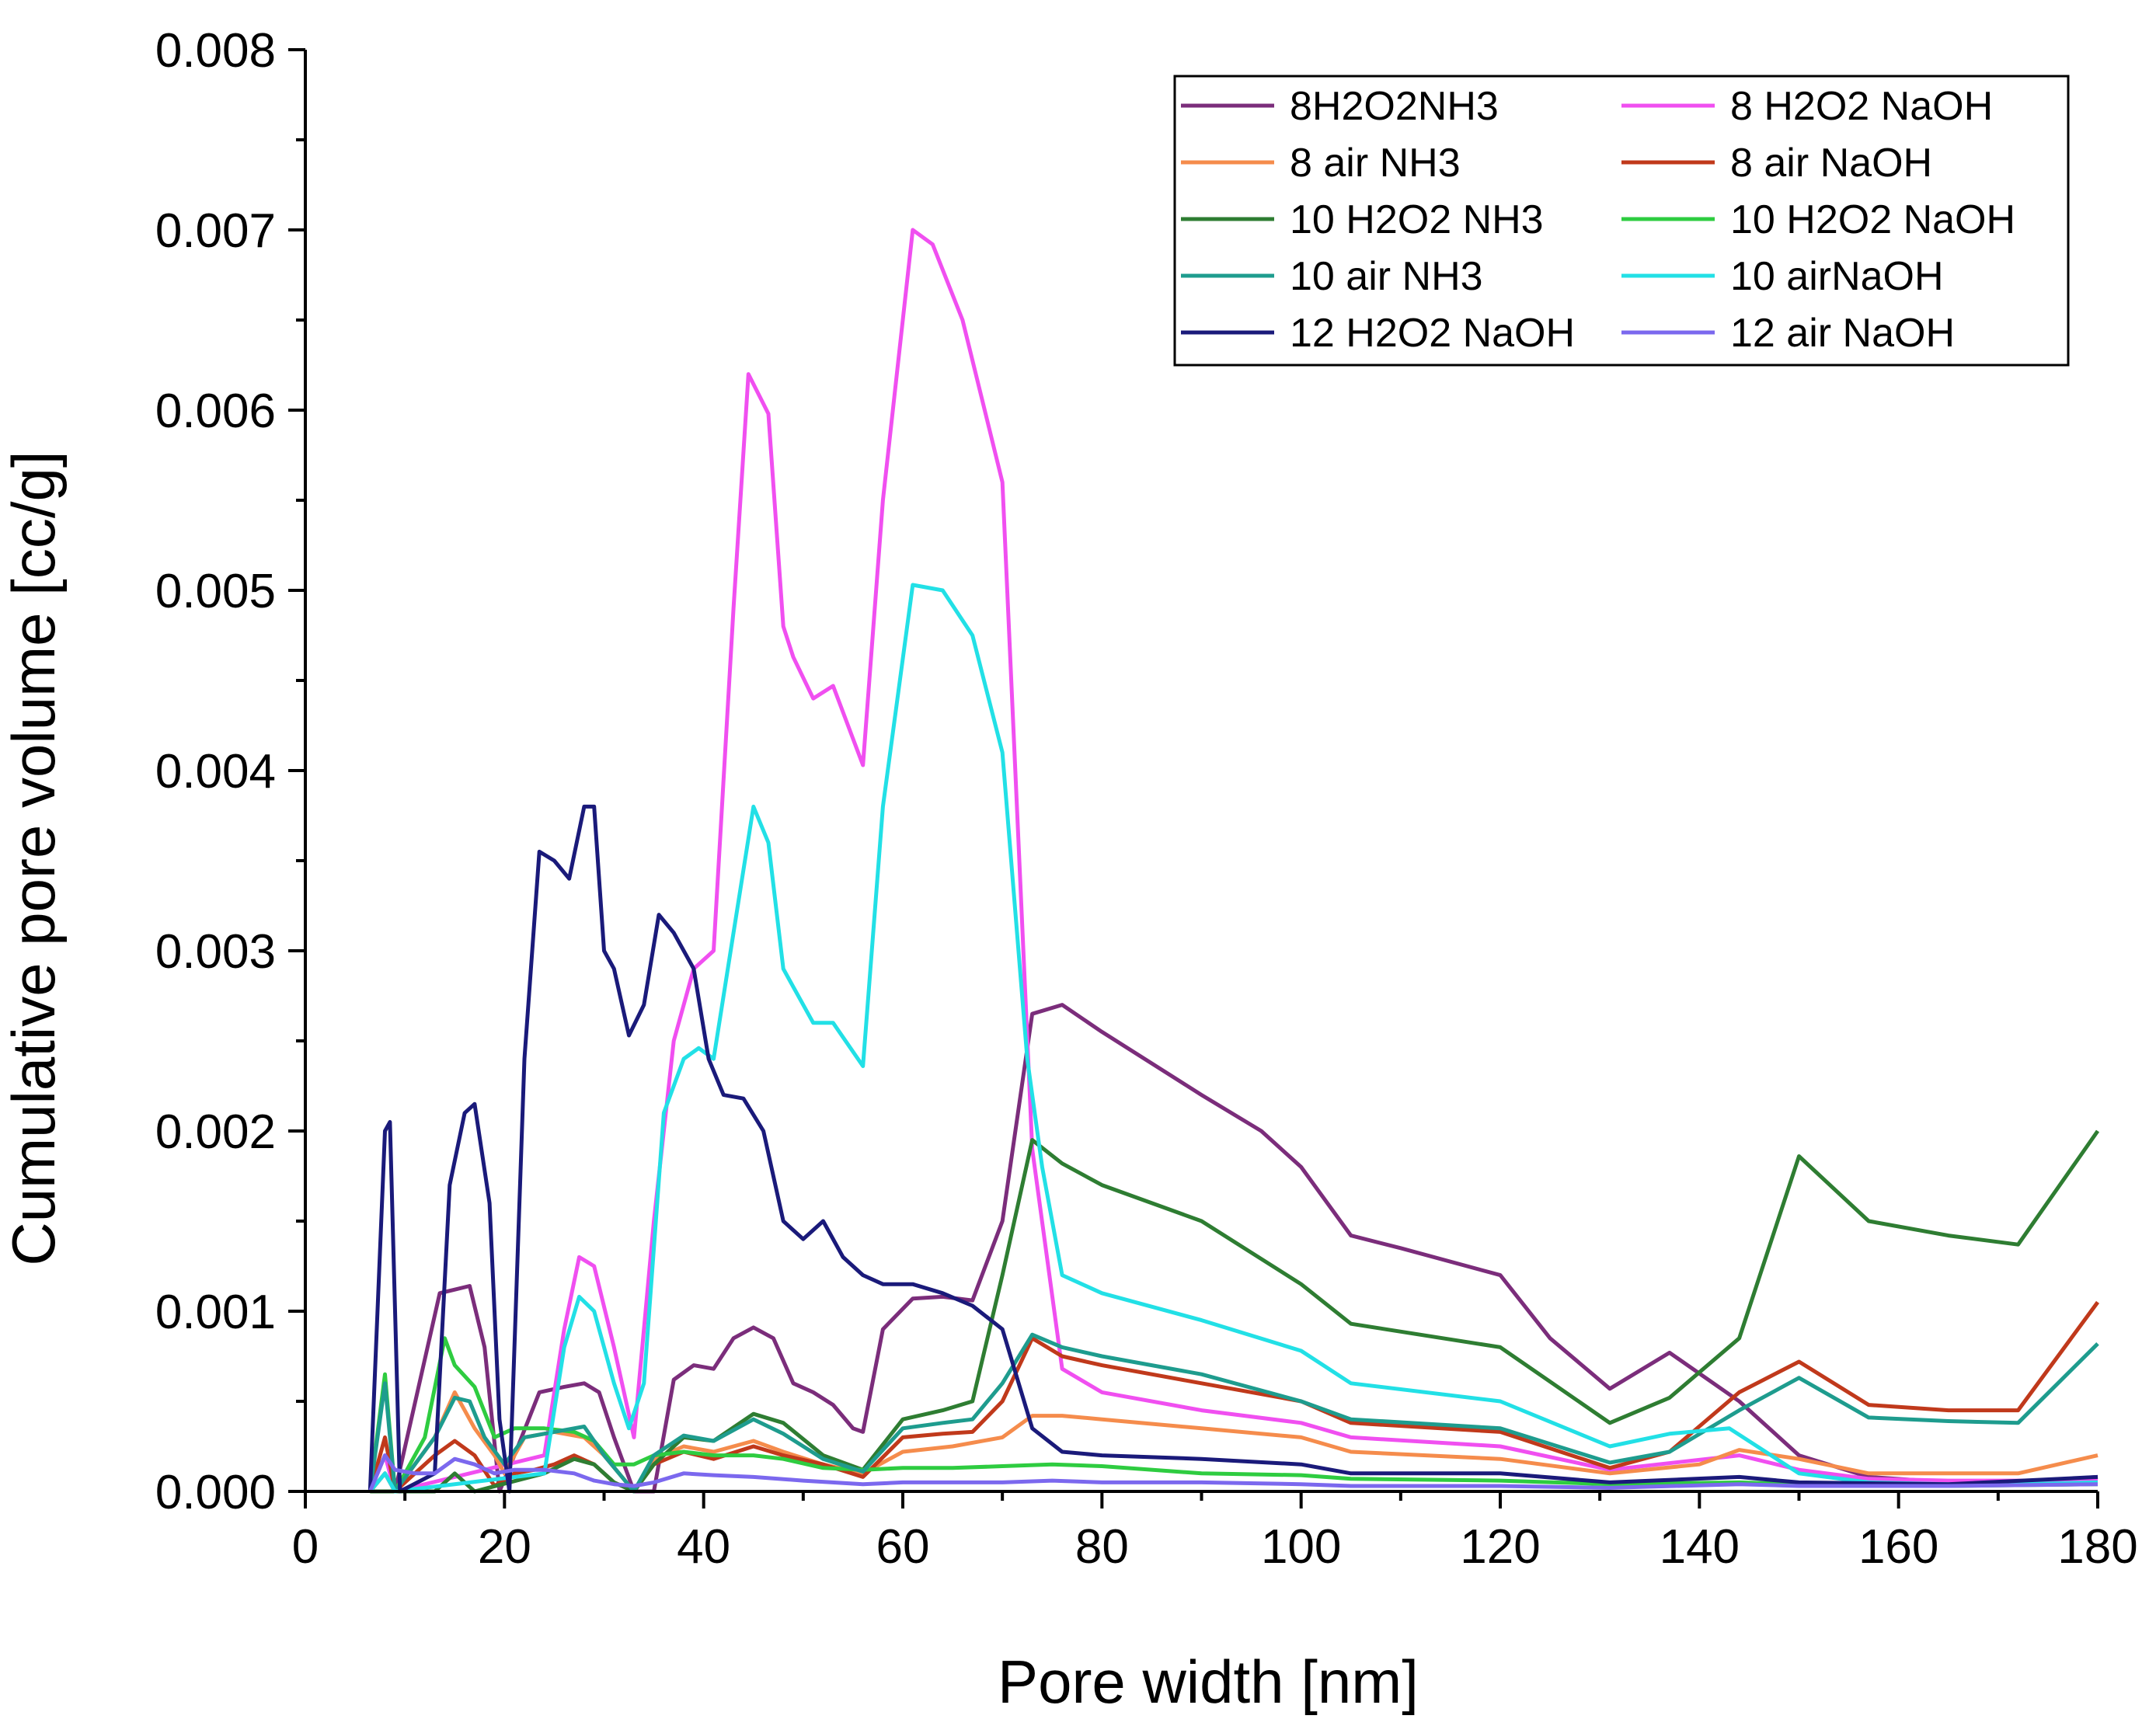  I want to click on y-tick-label: 0.004, so click(215, 772).